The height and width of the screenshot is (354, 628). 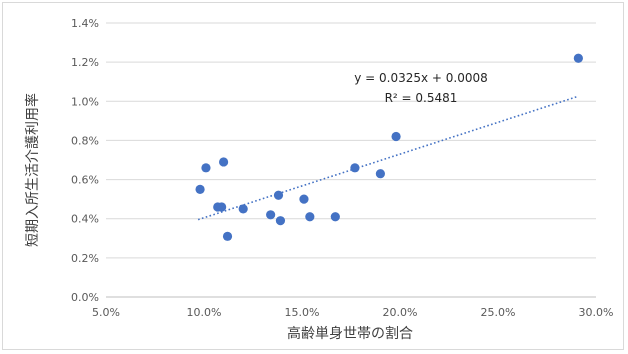 I want to click on y-tick-label: 1.2%, so click(x=85, y=62).